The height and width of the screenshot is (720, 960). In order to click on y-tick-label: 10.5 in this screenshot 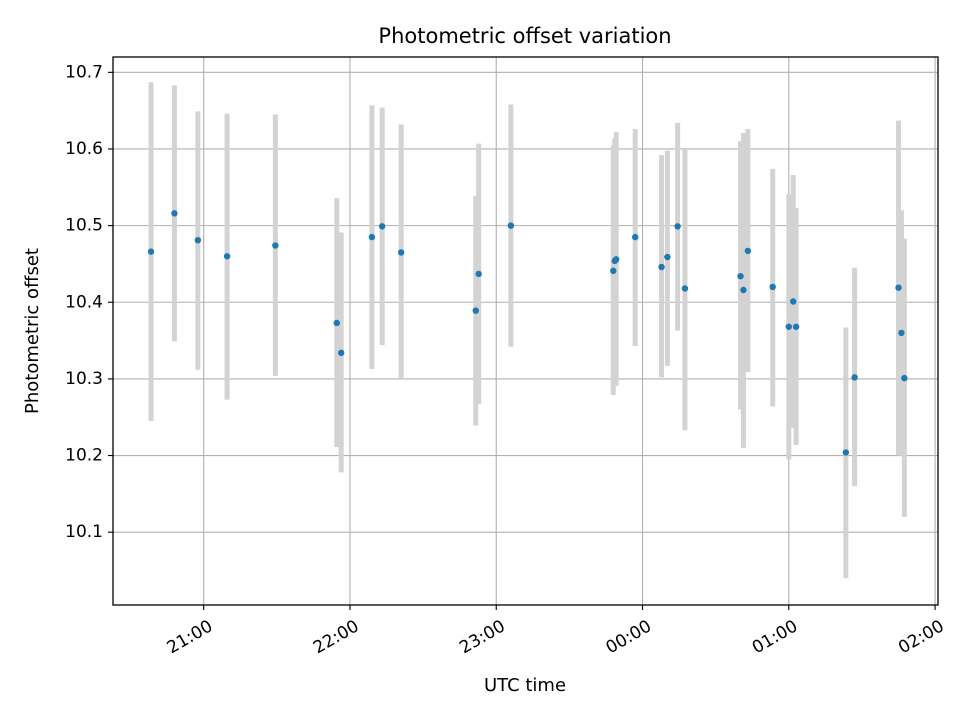, I will do `click(84, 226)`.